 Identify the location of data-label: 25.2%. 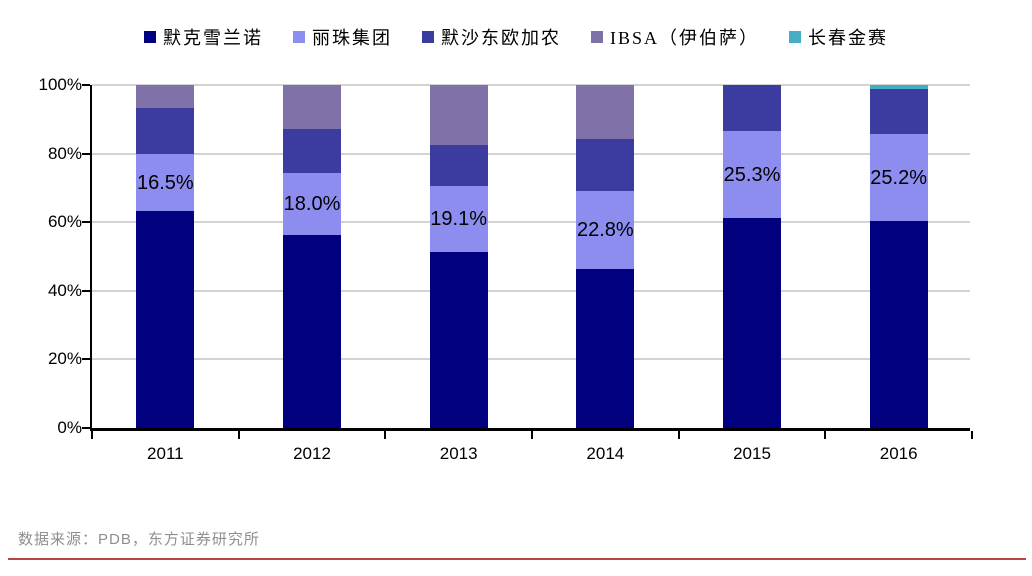
(899, 177).